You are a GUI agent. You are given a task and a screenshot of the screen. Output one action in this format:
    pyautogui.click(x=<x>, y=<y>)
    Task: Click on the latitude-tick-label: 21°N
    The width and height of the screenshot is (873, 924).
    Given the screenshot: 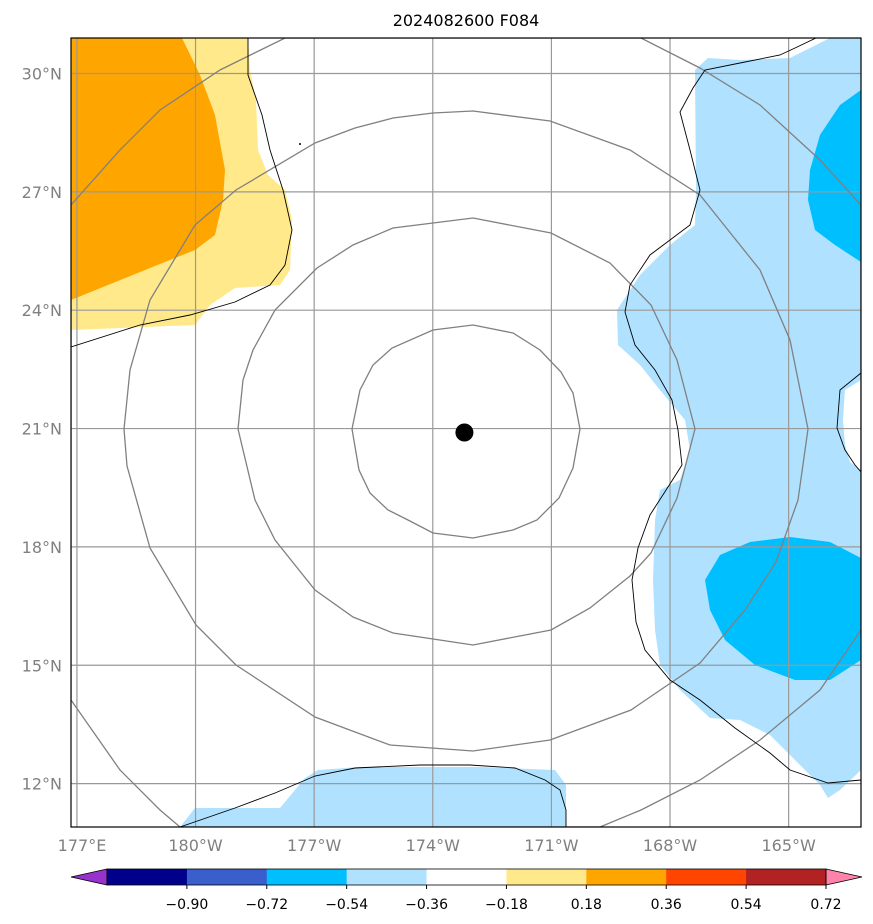 What is the action you would take?
    pyautogui.click(x=42, y=429)
    